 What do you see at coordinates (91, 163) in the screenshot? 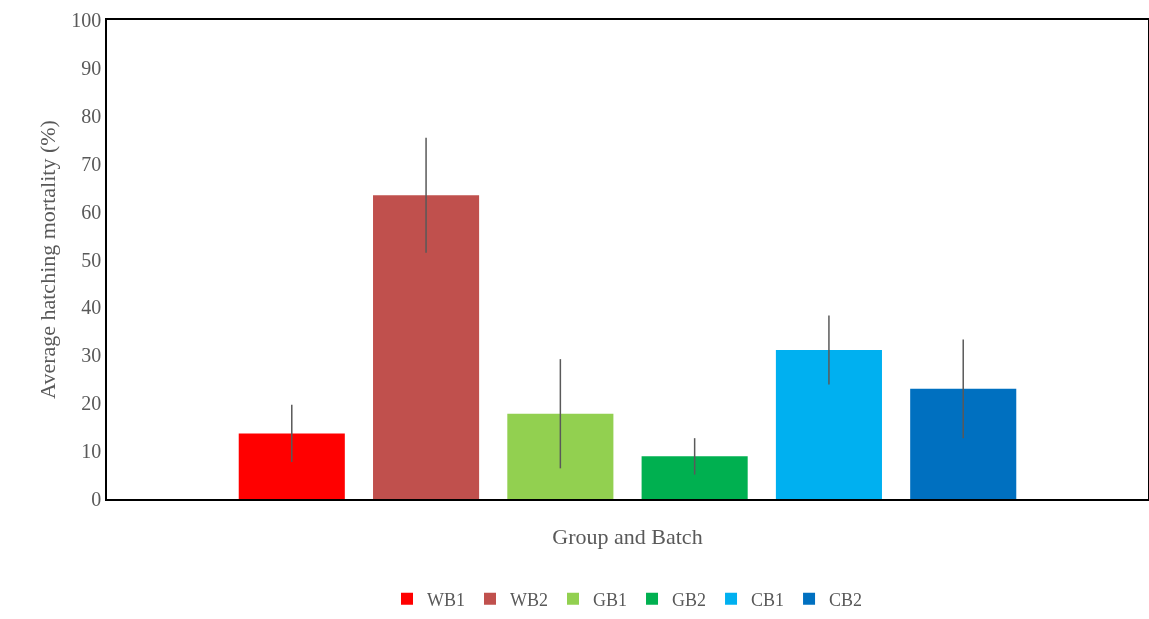
I see `y-tick-label: 70` at bounding box center [91, 163].